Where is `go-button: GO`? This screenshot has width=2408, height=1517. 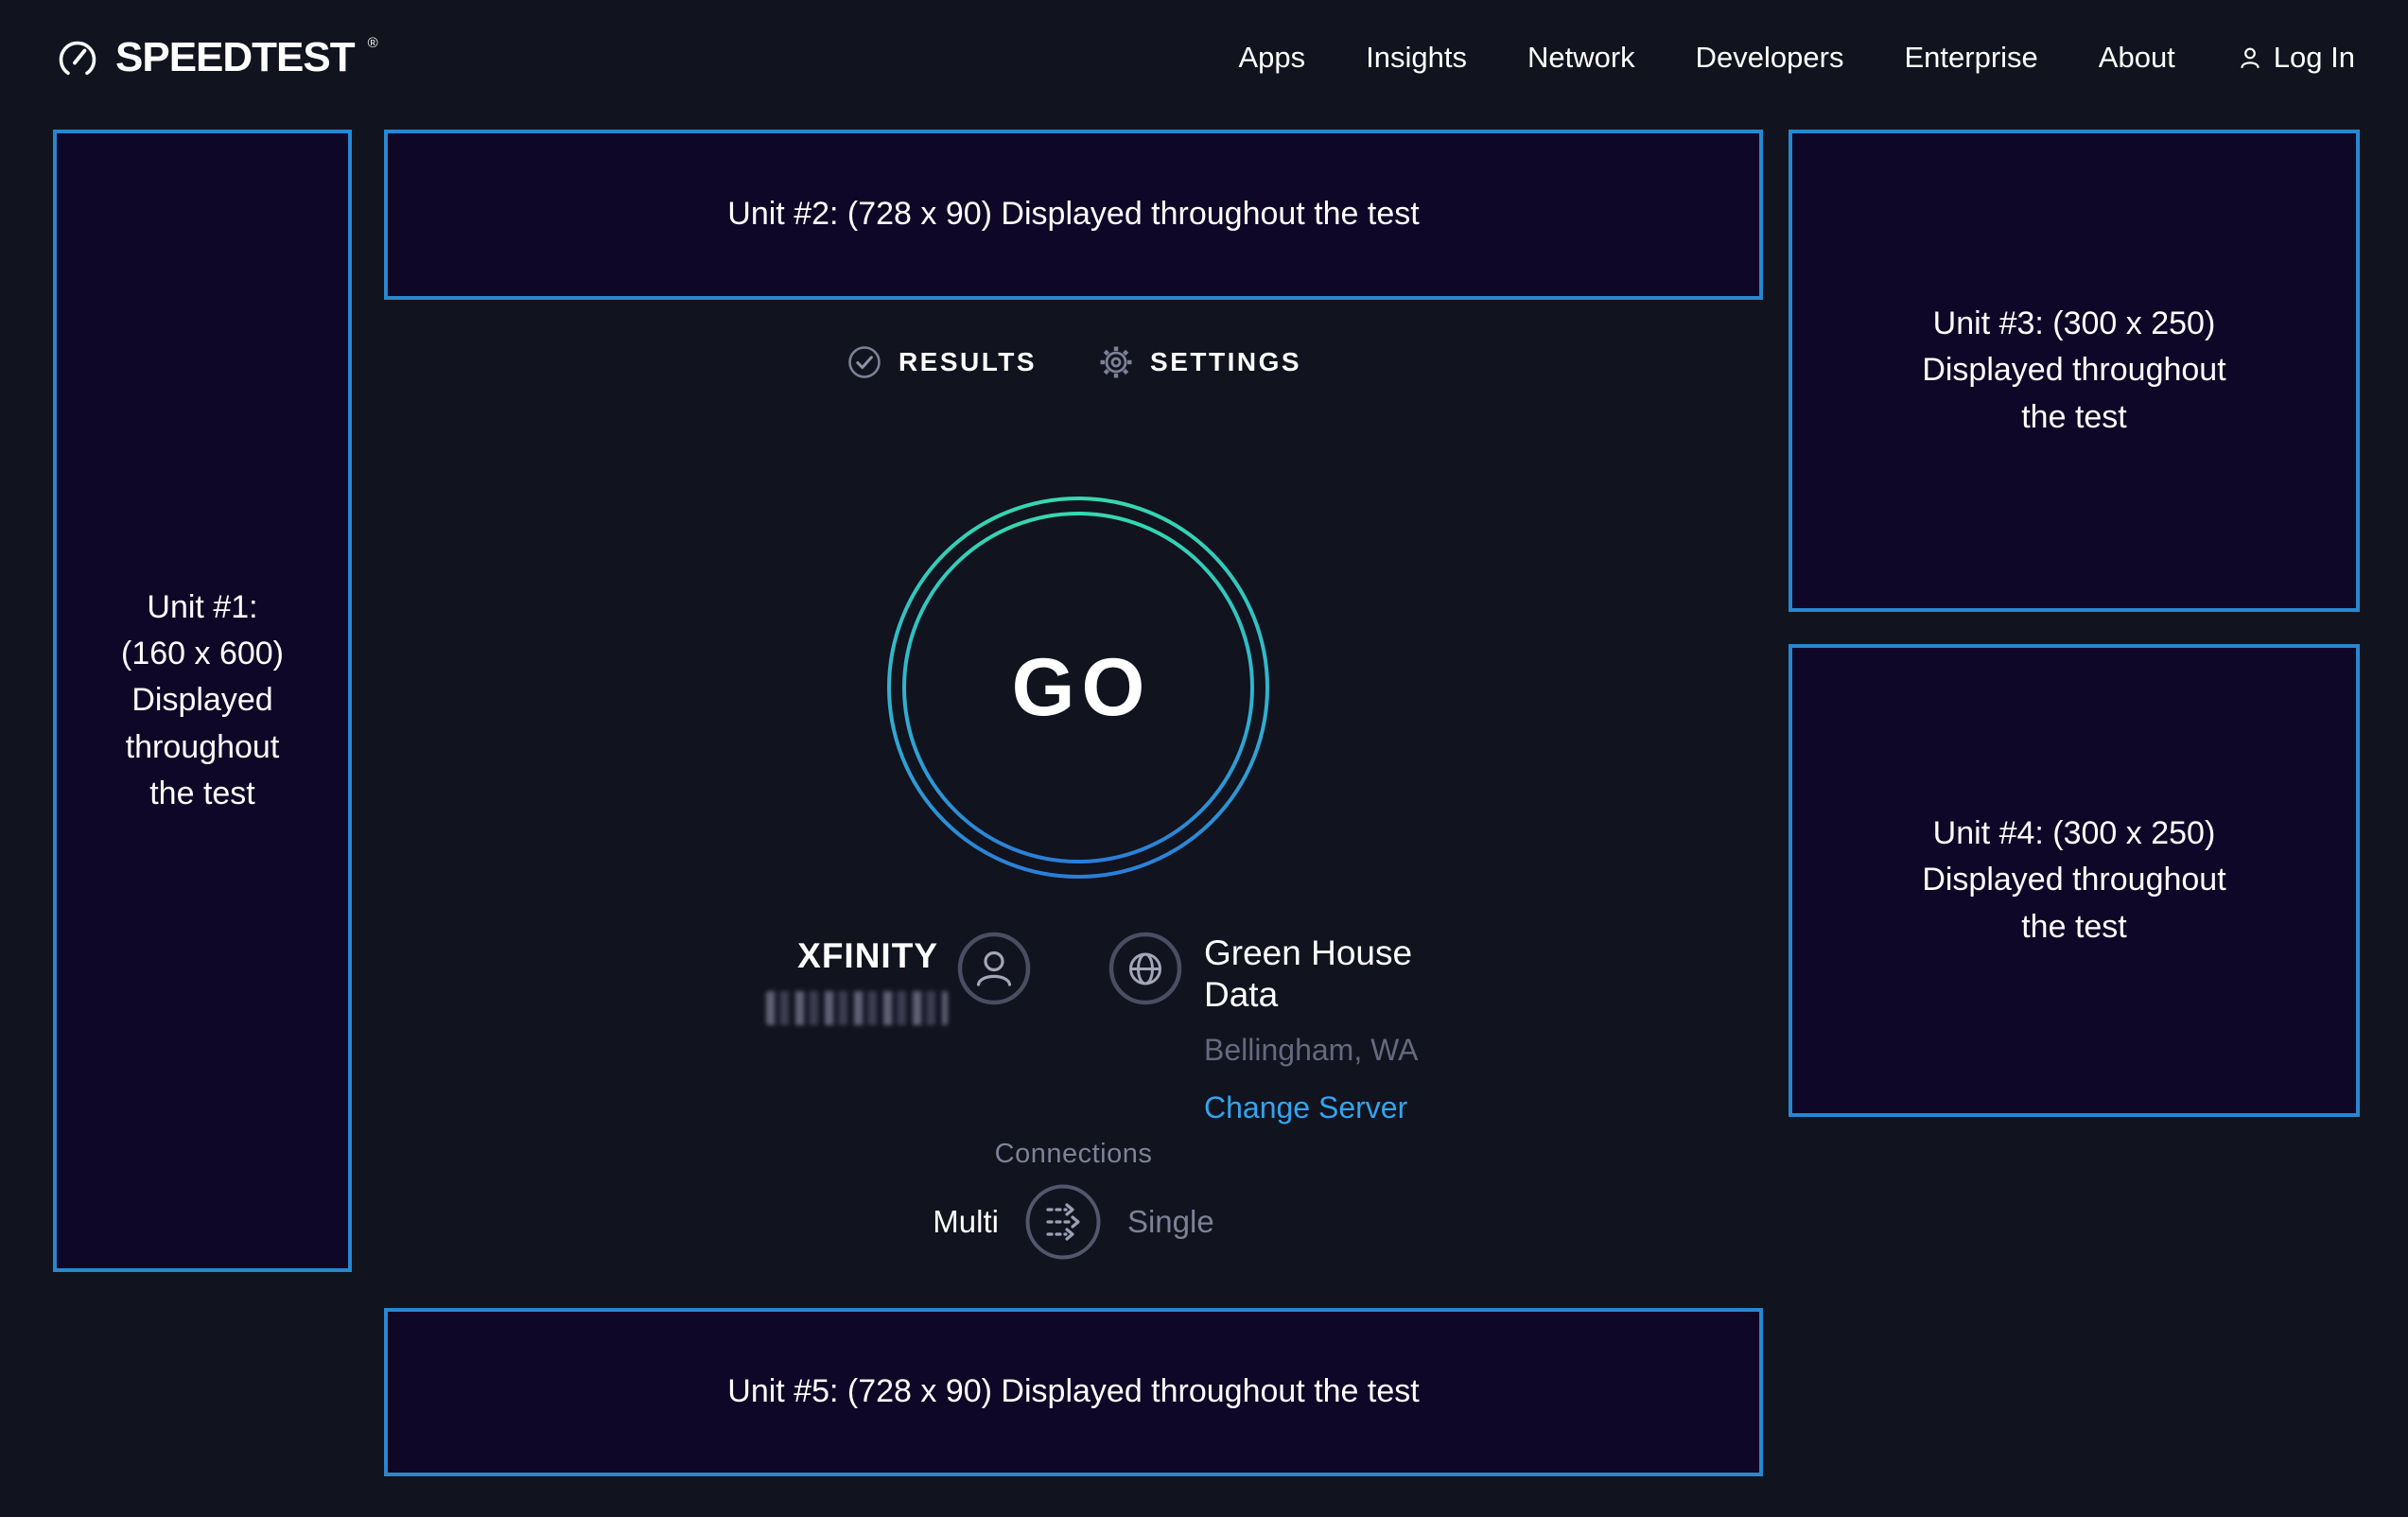 go-button: GO is located at coordinates (1078, 688).